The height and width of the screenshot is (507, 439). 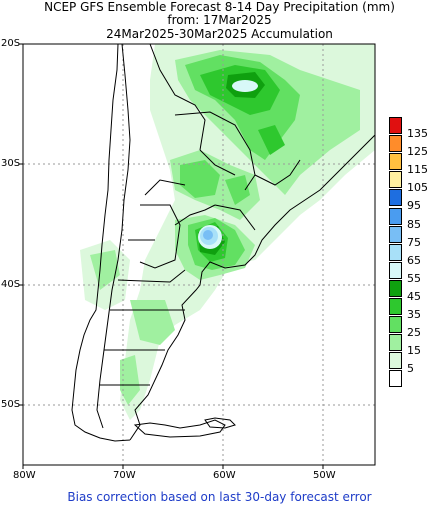 I want to click on legend-label: 125, so click(x=417, y=152).